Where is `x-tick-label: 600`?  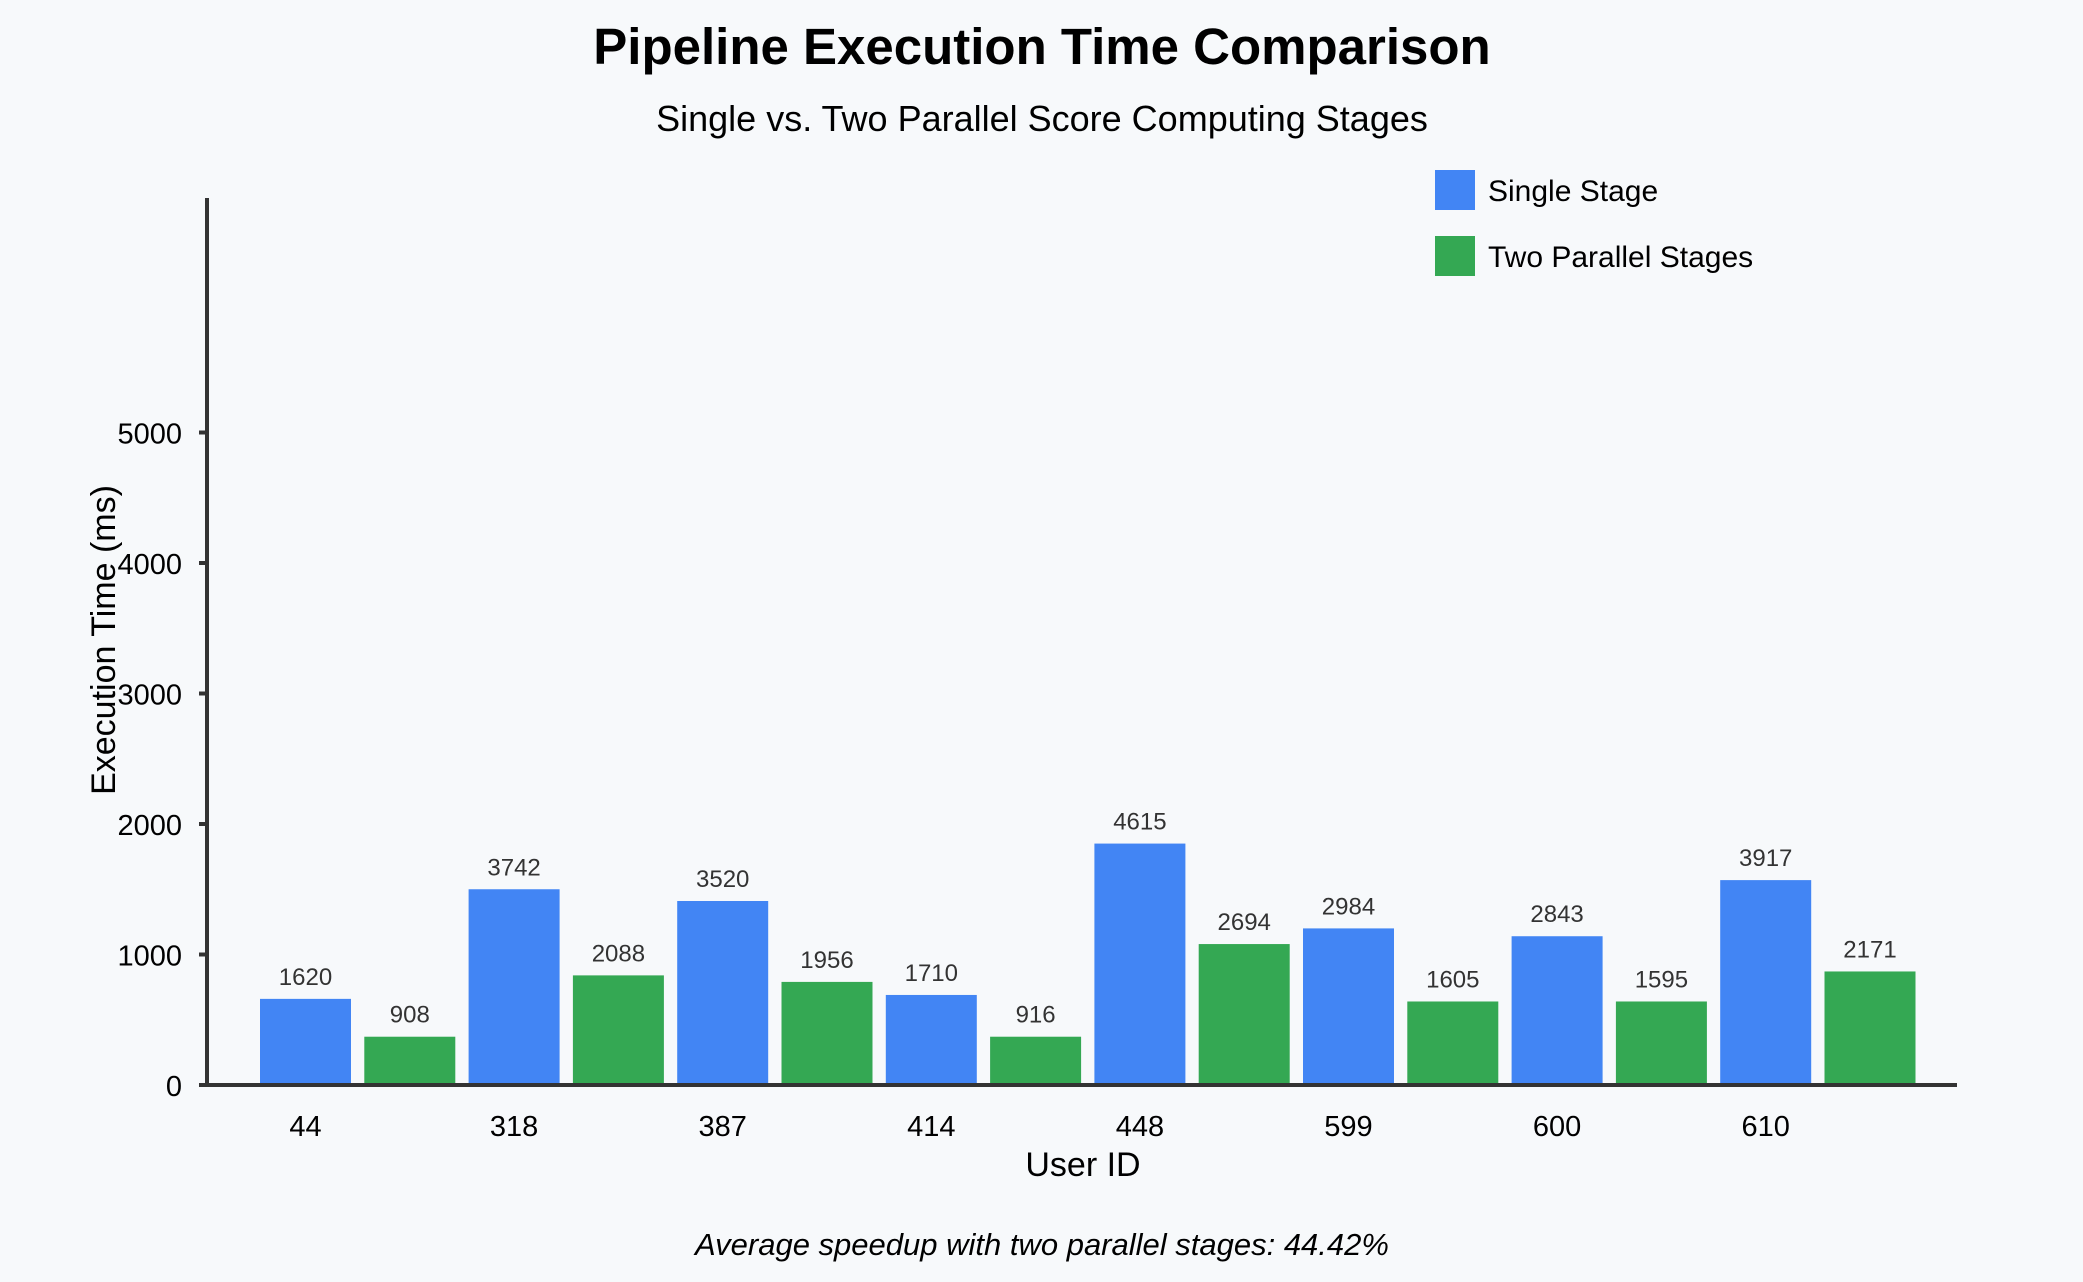 x-tick-label: 600 is located at coordinates (1557, 1127).